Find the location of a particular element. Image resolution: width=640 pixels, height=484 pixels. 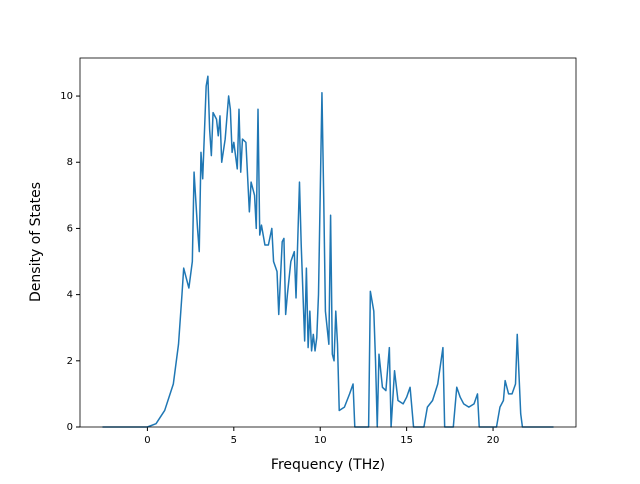

y-tick-label: 8 is located at coordinates (70, 162).